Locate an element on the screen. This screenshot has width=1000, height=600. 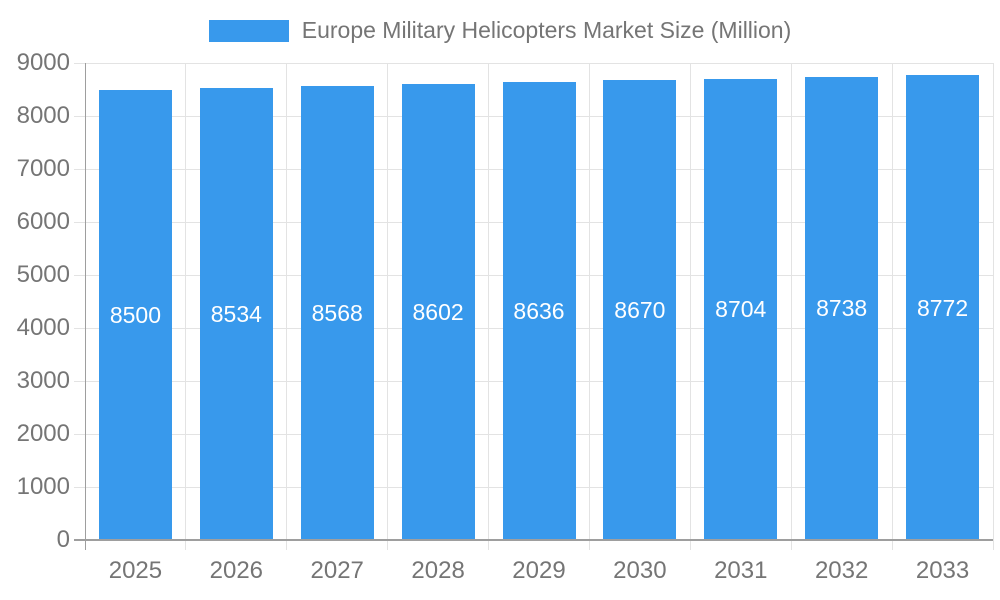
x-axis-label: 2026 is located at coordinates (236, 570).